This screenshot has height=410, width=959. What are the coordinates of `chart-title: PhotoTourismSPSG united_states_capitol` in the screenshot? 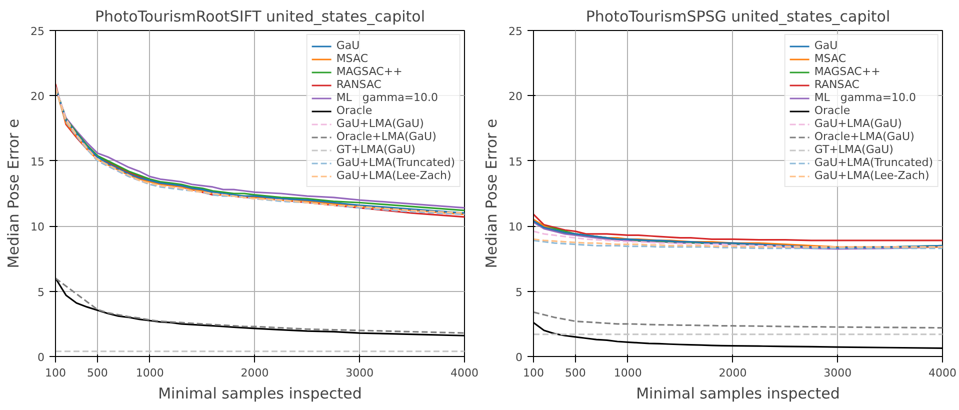 It's located at (738, 17).